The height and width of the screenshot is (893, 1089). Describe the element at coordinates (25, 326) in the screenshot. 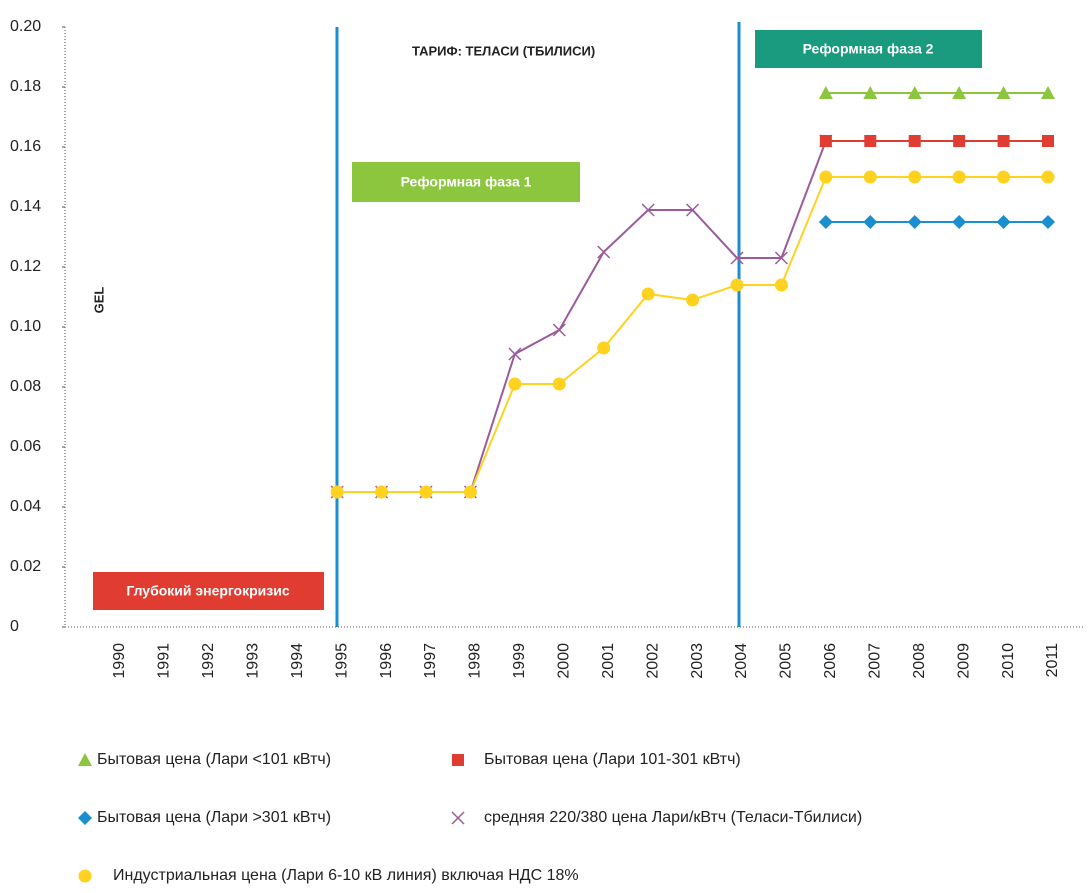

I see `y-tick-label: 0.10` at that location.